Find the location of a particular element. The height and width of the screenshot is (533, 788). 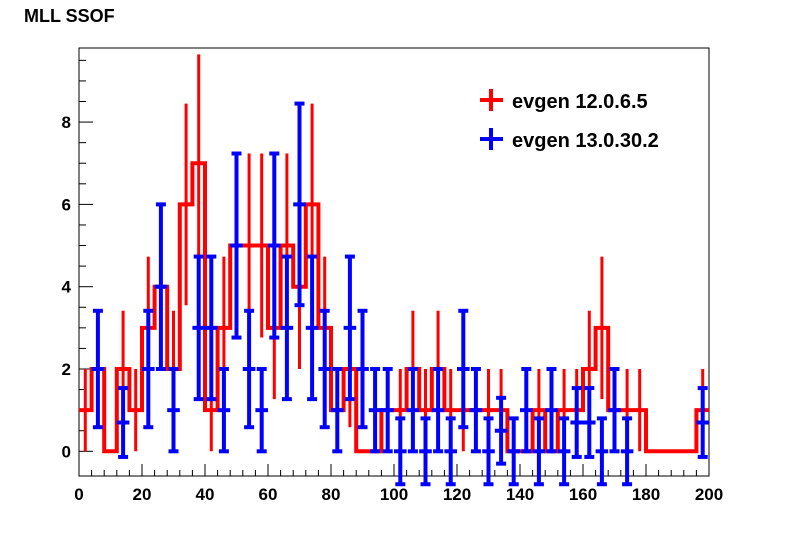

x-tick-label: 160 is located at coordinates (583, 494).